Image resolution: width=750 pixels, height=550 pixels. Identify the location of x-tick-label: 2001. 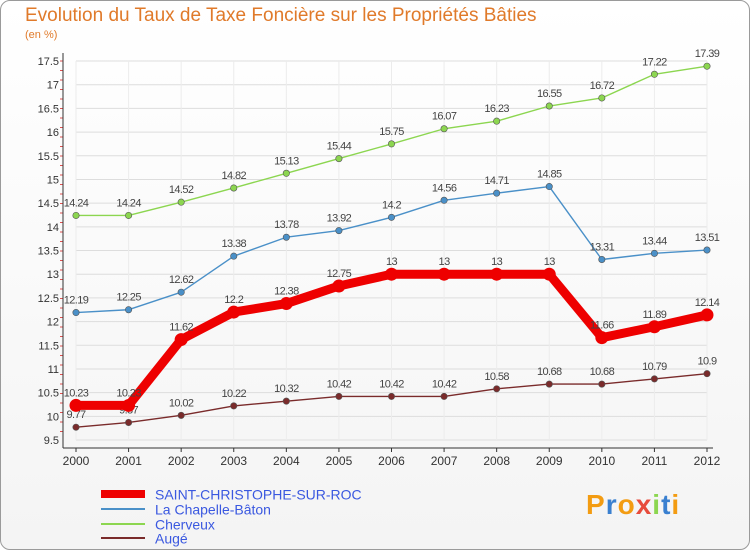
(128, 461).